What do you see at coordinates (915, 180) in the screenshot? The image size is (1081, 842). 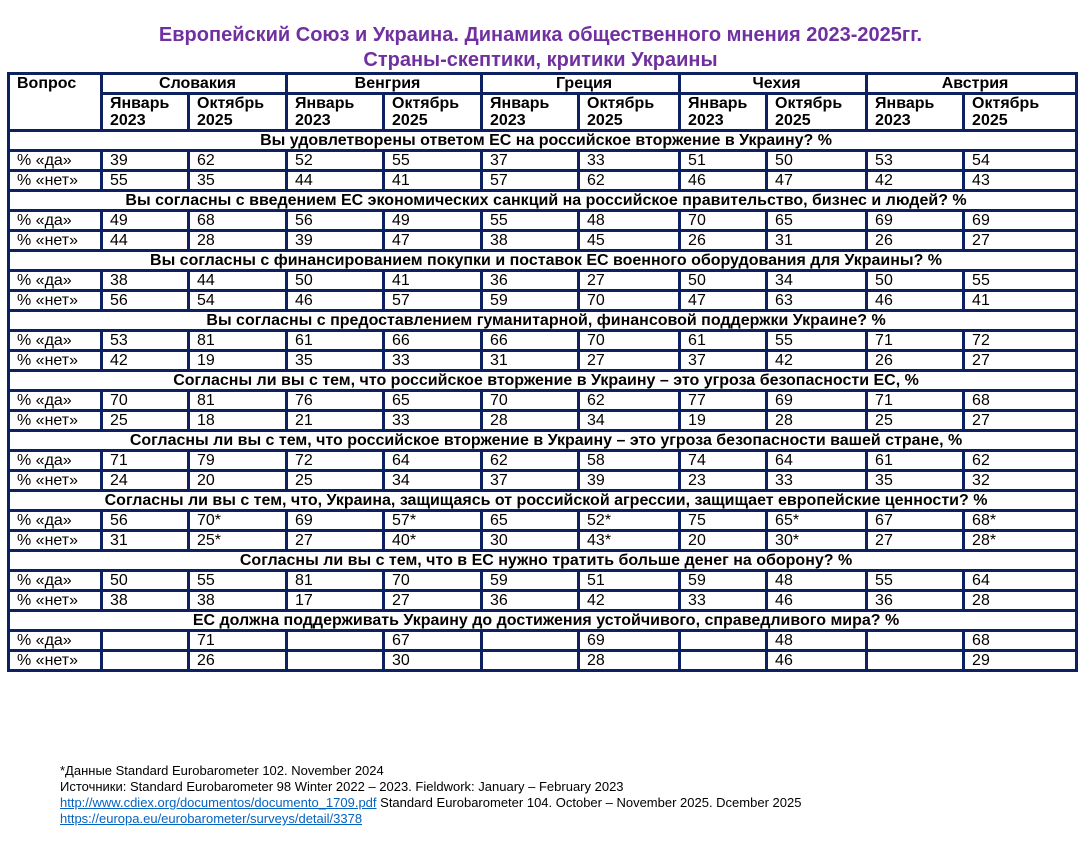 I see `value-cell: 42` at bounding box center [915, 180].